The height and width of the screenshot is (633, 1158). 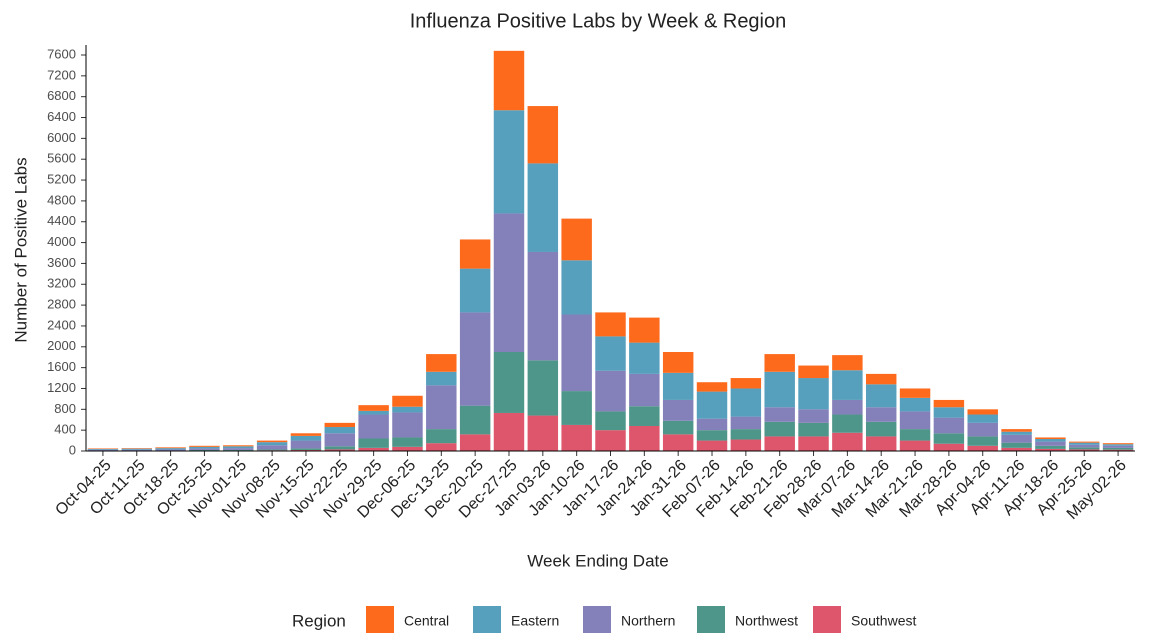 I want to click on y-tick-label: 4400, so click(x=61, y=220).